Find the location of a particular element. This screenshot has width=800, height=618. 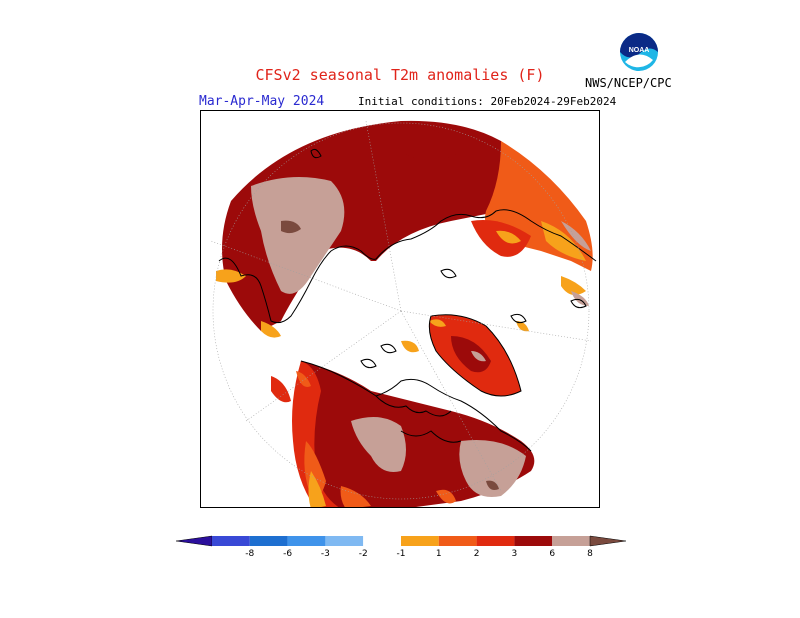

legend-tick-label: -6 is located at coordinates (287, 554).